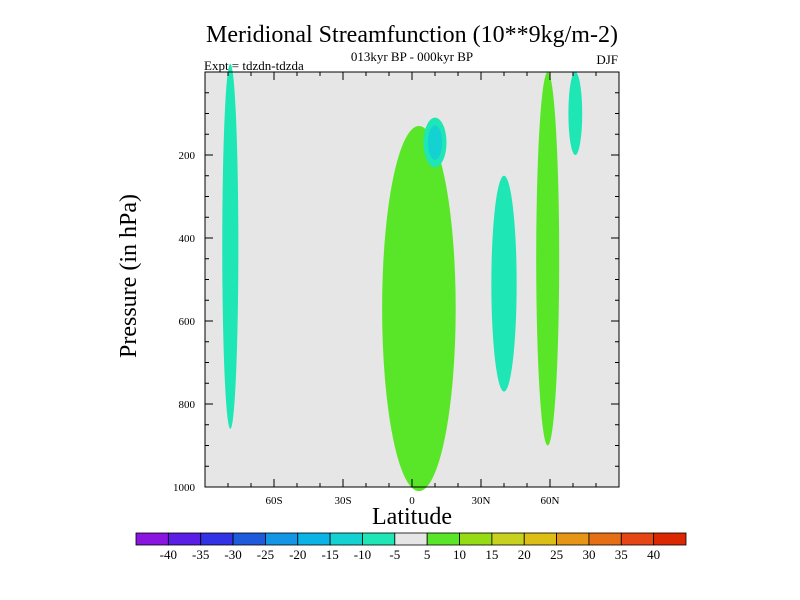 This screenshot has width=800, height=600. Describe the element at coordinates (184, 488) in the screenshot. I see `y-tick-label: 1000` at that location.